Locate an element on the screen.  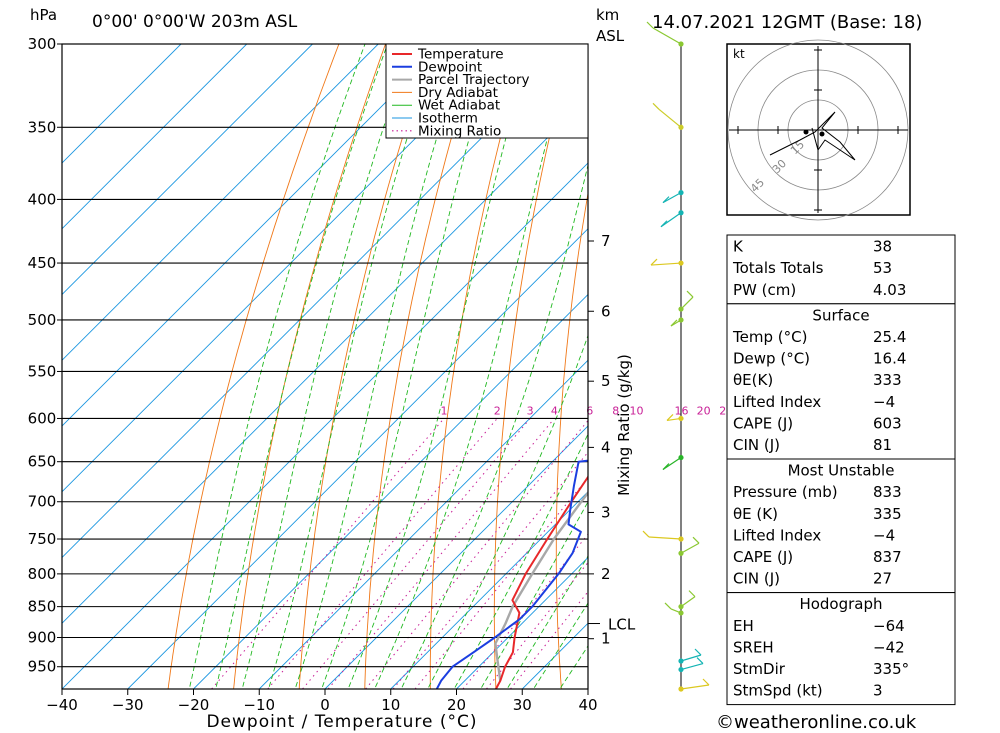
mixing-ratio-tick-label: 6 is located at coordinates (589, 410).